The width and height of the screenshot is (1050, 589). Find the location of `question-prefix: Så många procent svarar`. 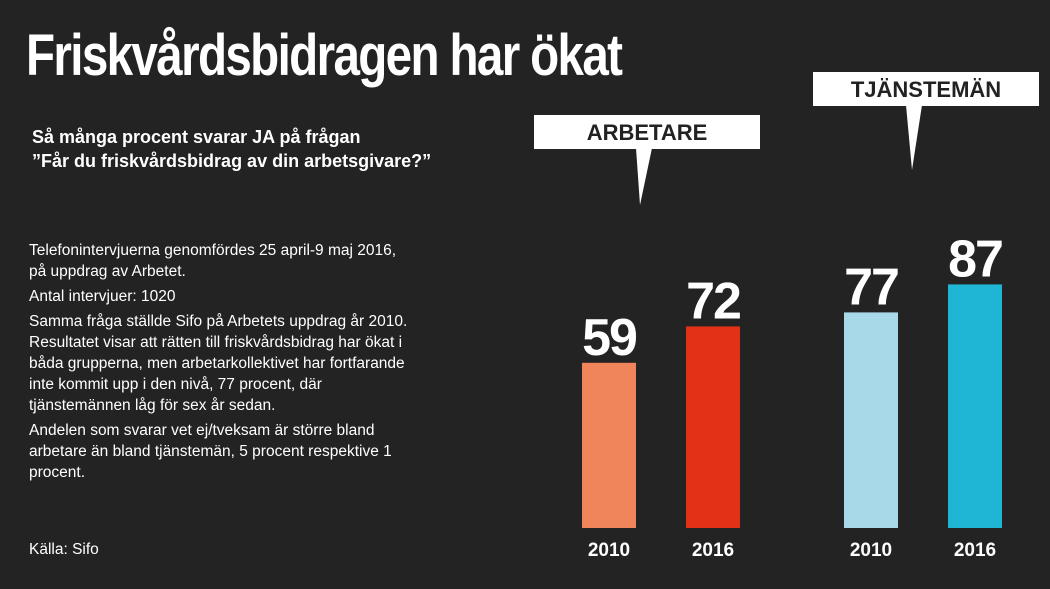

question-prefix: Så många procent svarar is located at coordinates (142, 137).